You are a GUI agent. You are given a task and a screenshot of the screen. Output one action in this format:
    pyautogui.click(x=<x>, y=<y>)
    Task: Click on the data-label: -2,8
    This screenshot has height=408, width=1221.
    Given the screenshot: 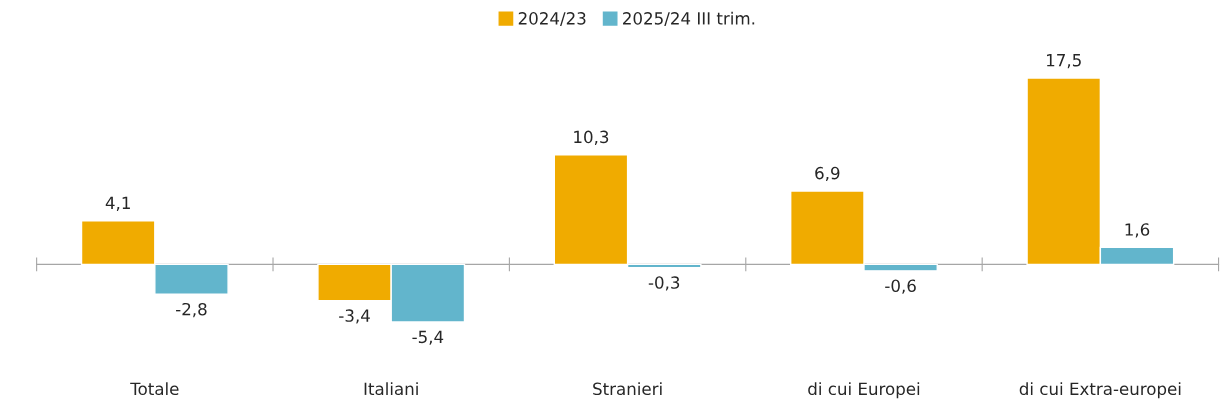 What is the action you would take?
    pyautogui.click(x=191, y=310)
    